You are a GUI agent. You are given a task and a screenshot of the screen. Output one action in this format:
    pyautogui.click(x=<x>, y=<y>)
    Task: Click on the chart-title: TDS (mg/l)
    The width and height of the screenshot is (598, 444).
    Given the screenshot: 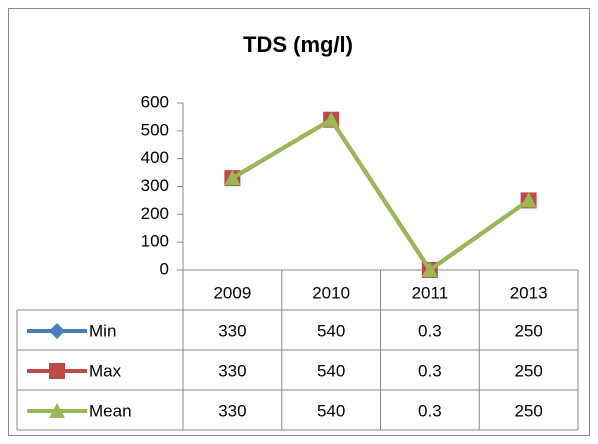 What is the action you would take?
    pyautogui.click(x=298, y=44)
    